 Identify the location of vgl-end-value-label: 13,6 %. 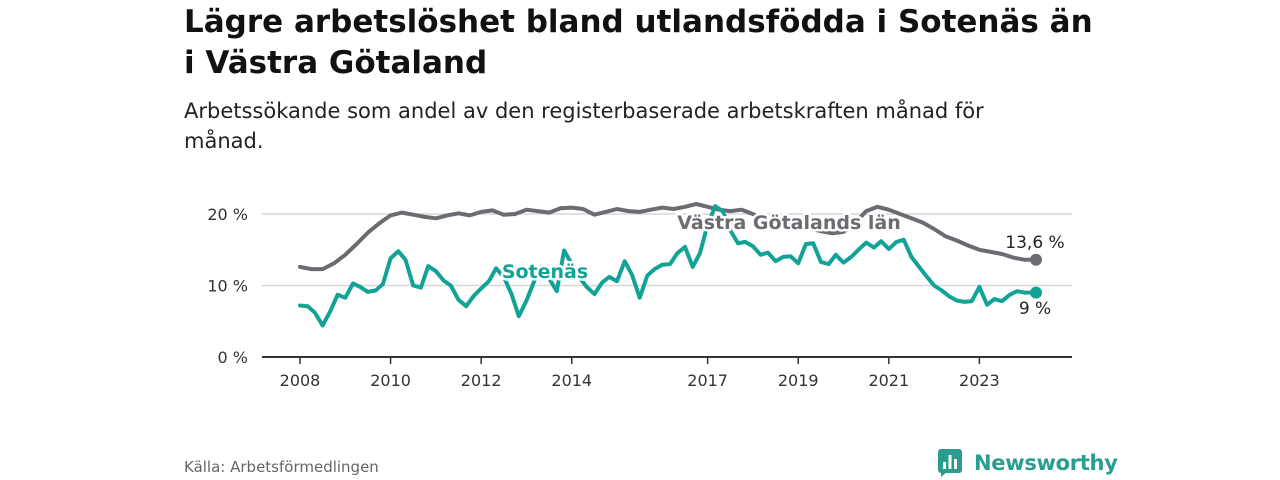
(1034, 243).